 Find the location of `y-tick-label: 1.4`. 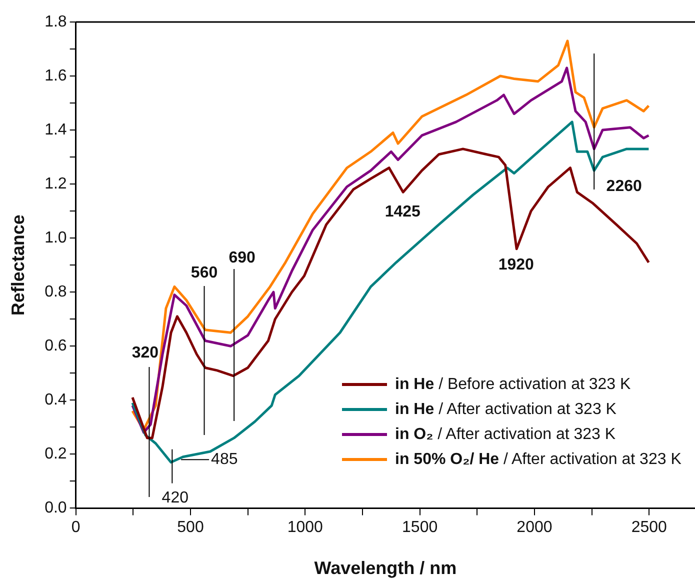

y-tick-label: 1.4 is located at coordinates (55, 129).